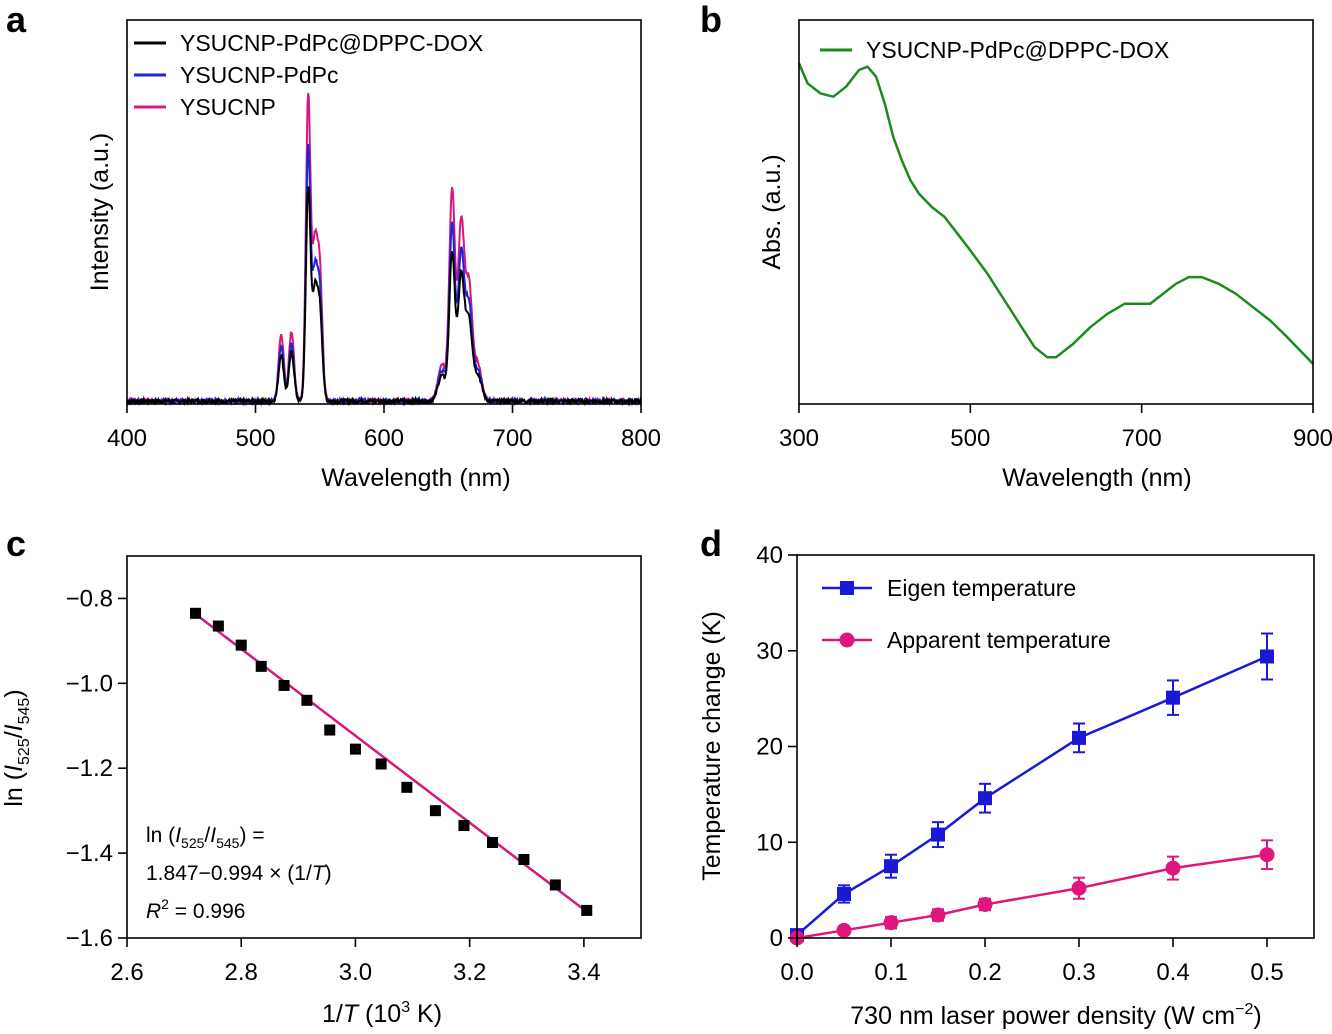 The width and height of the screenshot is (1332, 1034). What do you see at coordinates (984, 972) in the screenshot?
I see `x-tick-label-2: 0.2` at bounding box center [984, 972].